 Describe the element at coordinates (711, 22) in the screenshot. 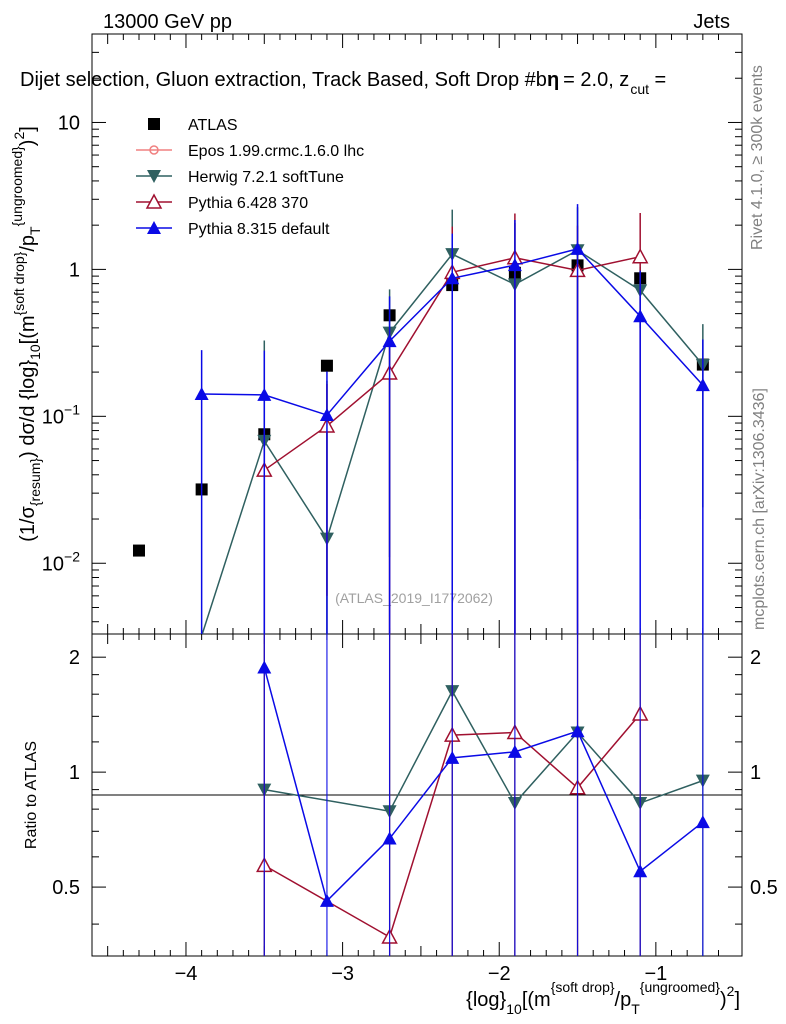

I see `category-label: Jets` at that location.